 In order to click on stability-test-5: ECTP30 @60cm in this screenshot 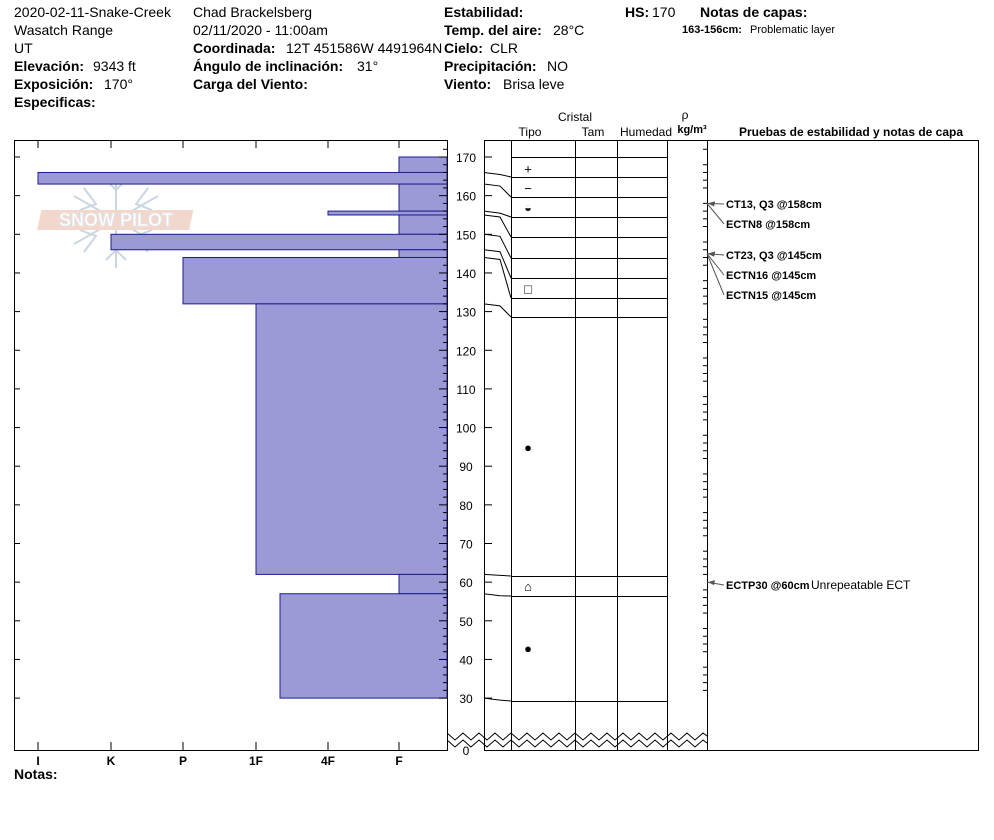, I will do `click(768, 586)`.